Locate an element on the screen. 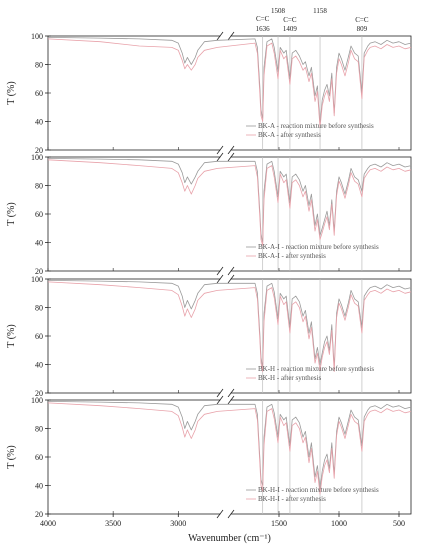 The width and height of the screenshot is (421, 550). legend-entry: BK-H - after synthesis is located at coordinates (289, 378).